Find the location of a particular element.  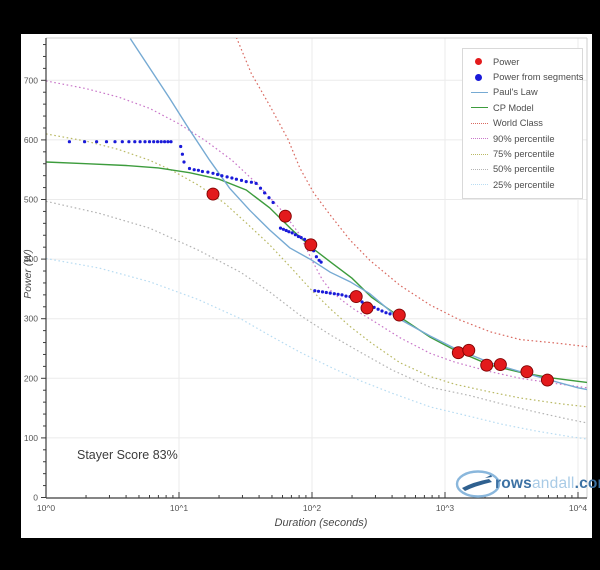

legend-item: Paul's Law is located at coordinates (524, 92).